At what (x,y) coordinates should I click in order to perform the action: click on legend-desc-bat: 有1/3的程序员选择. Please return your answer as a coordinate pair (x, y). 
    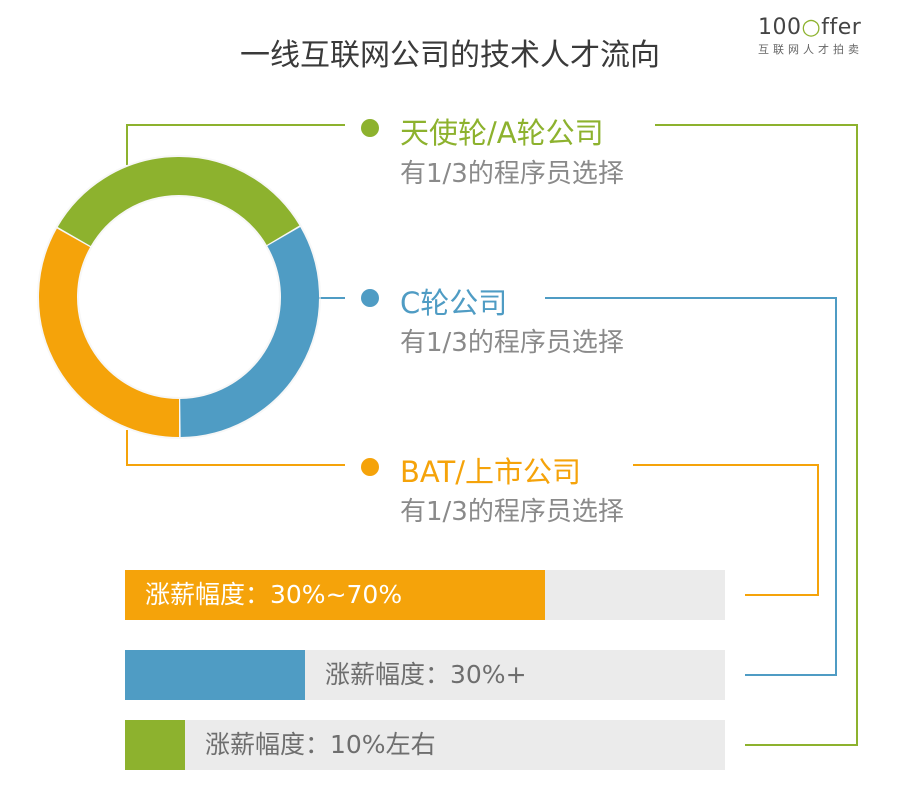
    Looking at the image, I should click on (512, 512).